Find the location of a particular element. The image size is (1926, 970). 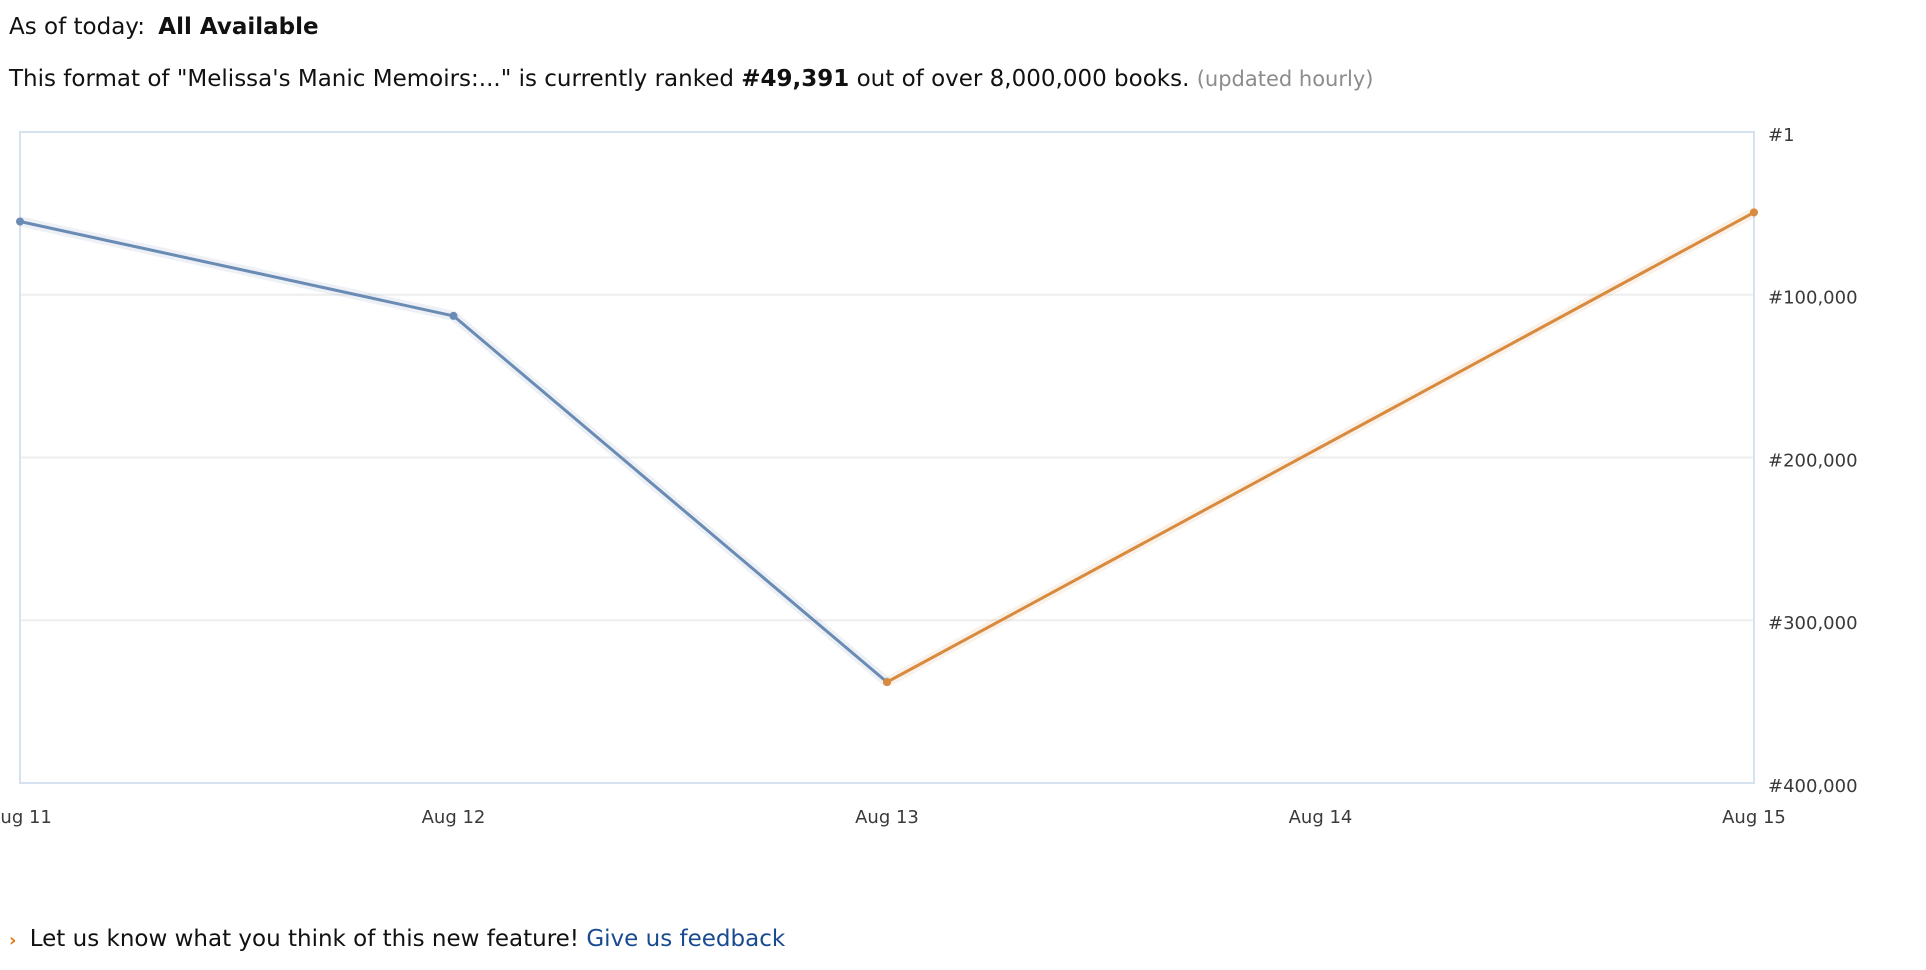

y-tick-label: #1 is located at coordinates (1781, 135).